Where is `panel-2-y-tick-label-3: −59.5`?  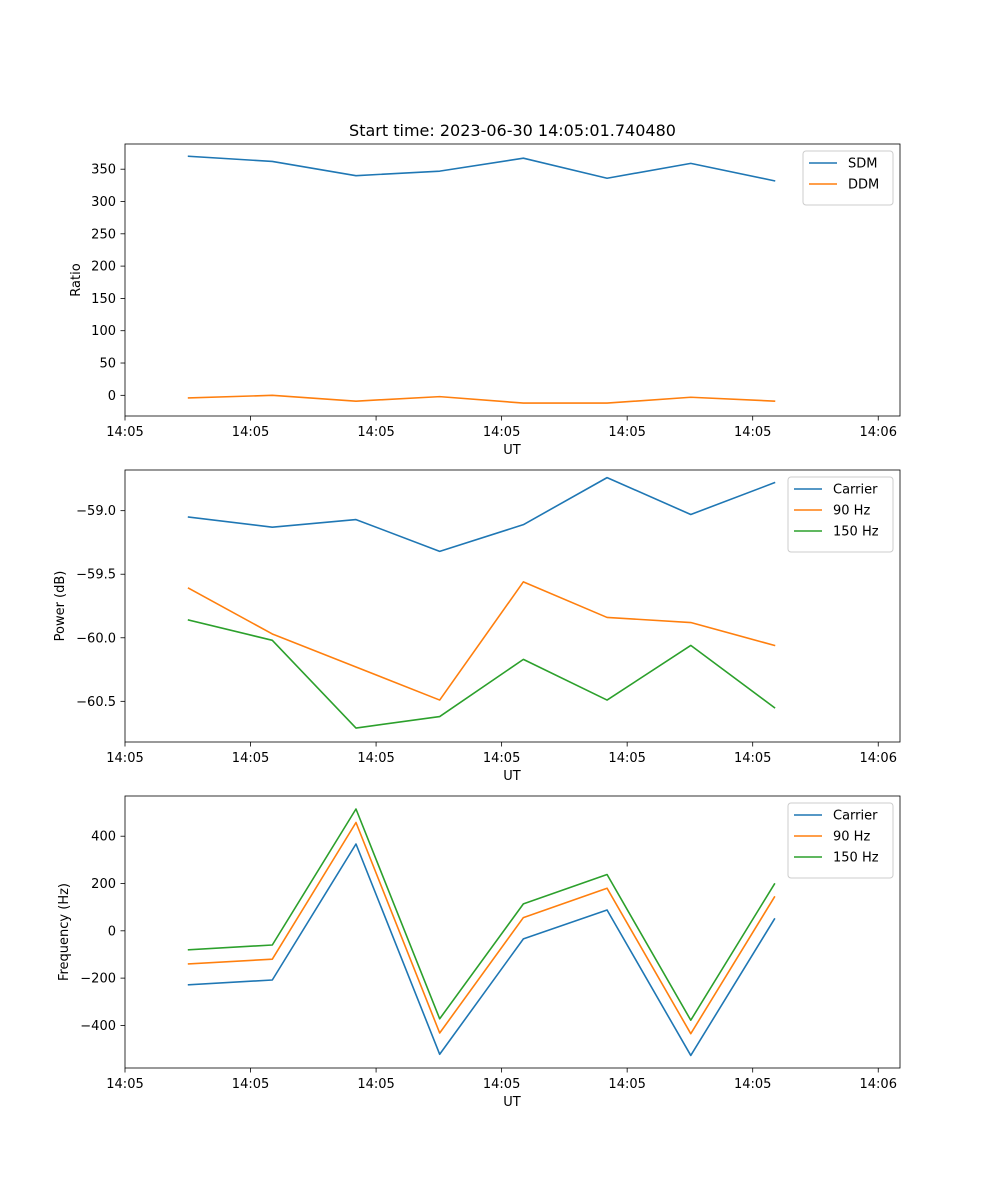
panel-2-y-tick-label-3: −59.5 is located at coordinates (96, 575).